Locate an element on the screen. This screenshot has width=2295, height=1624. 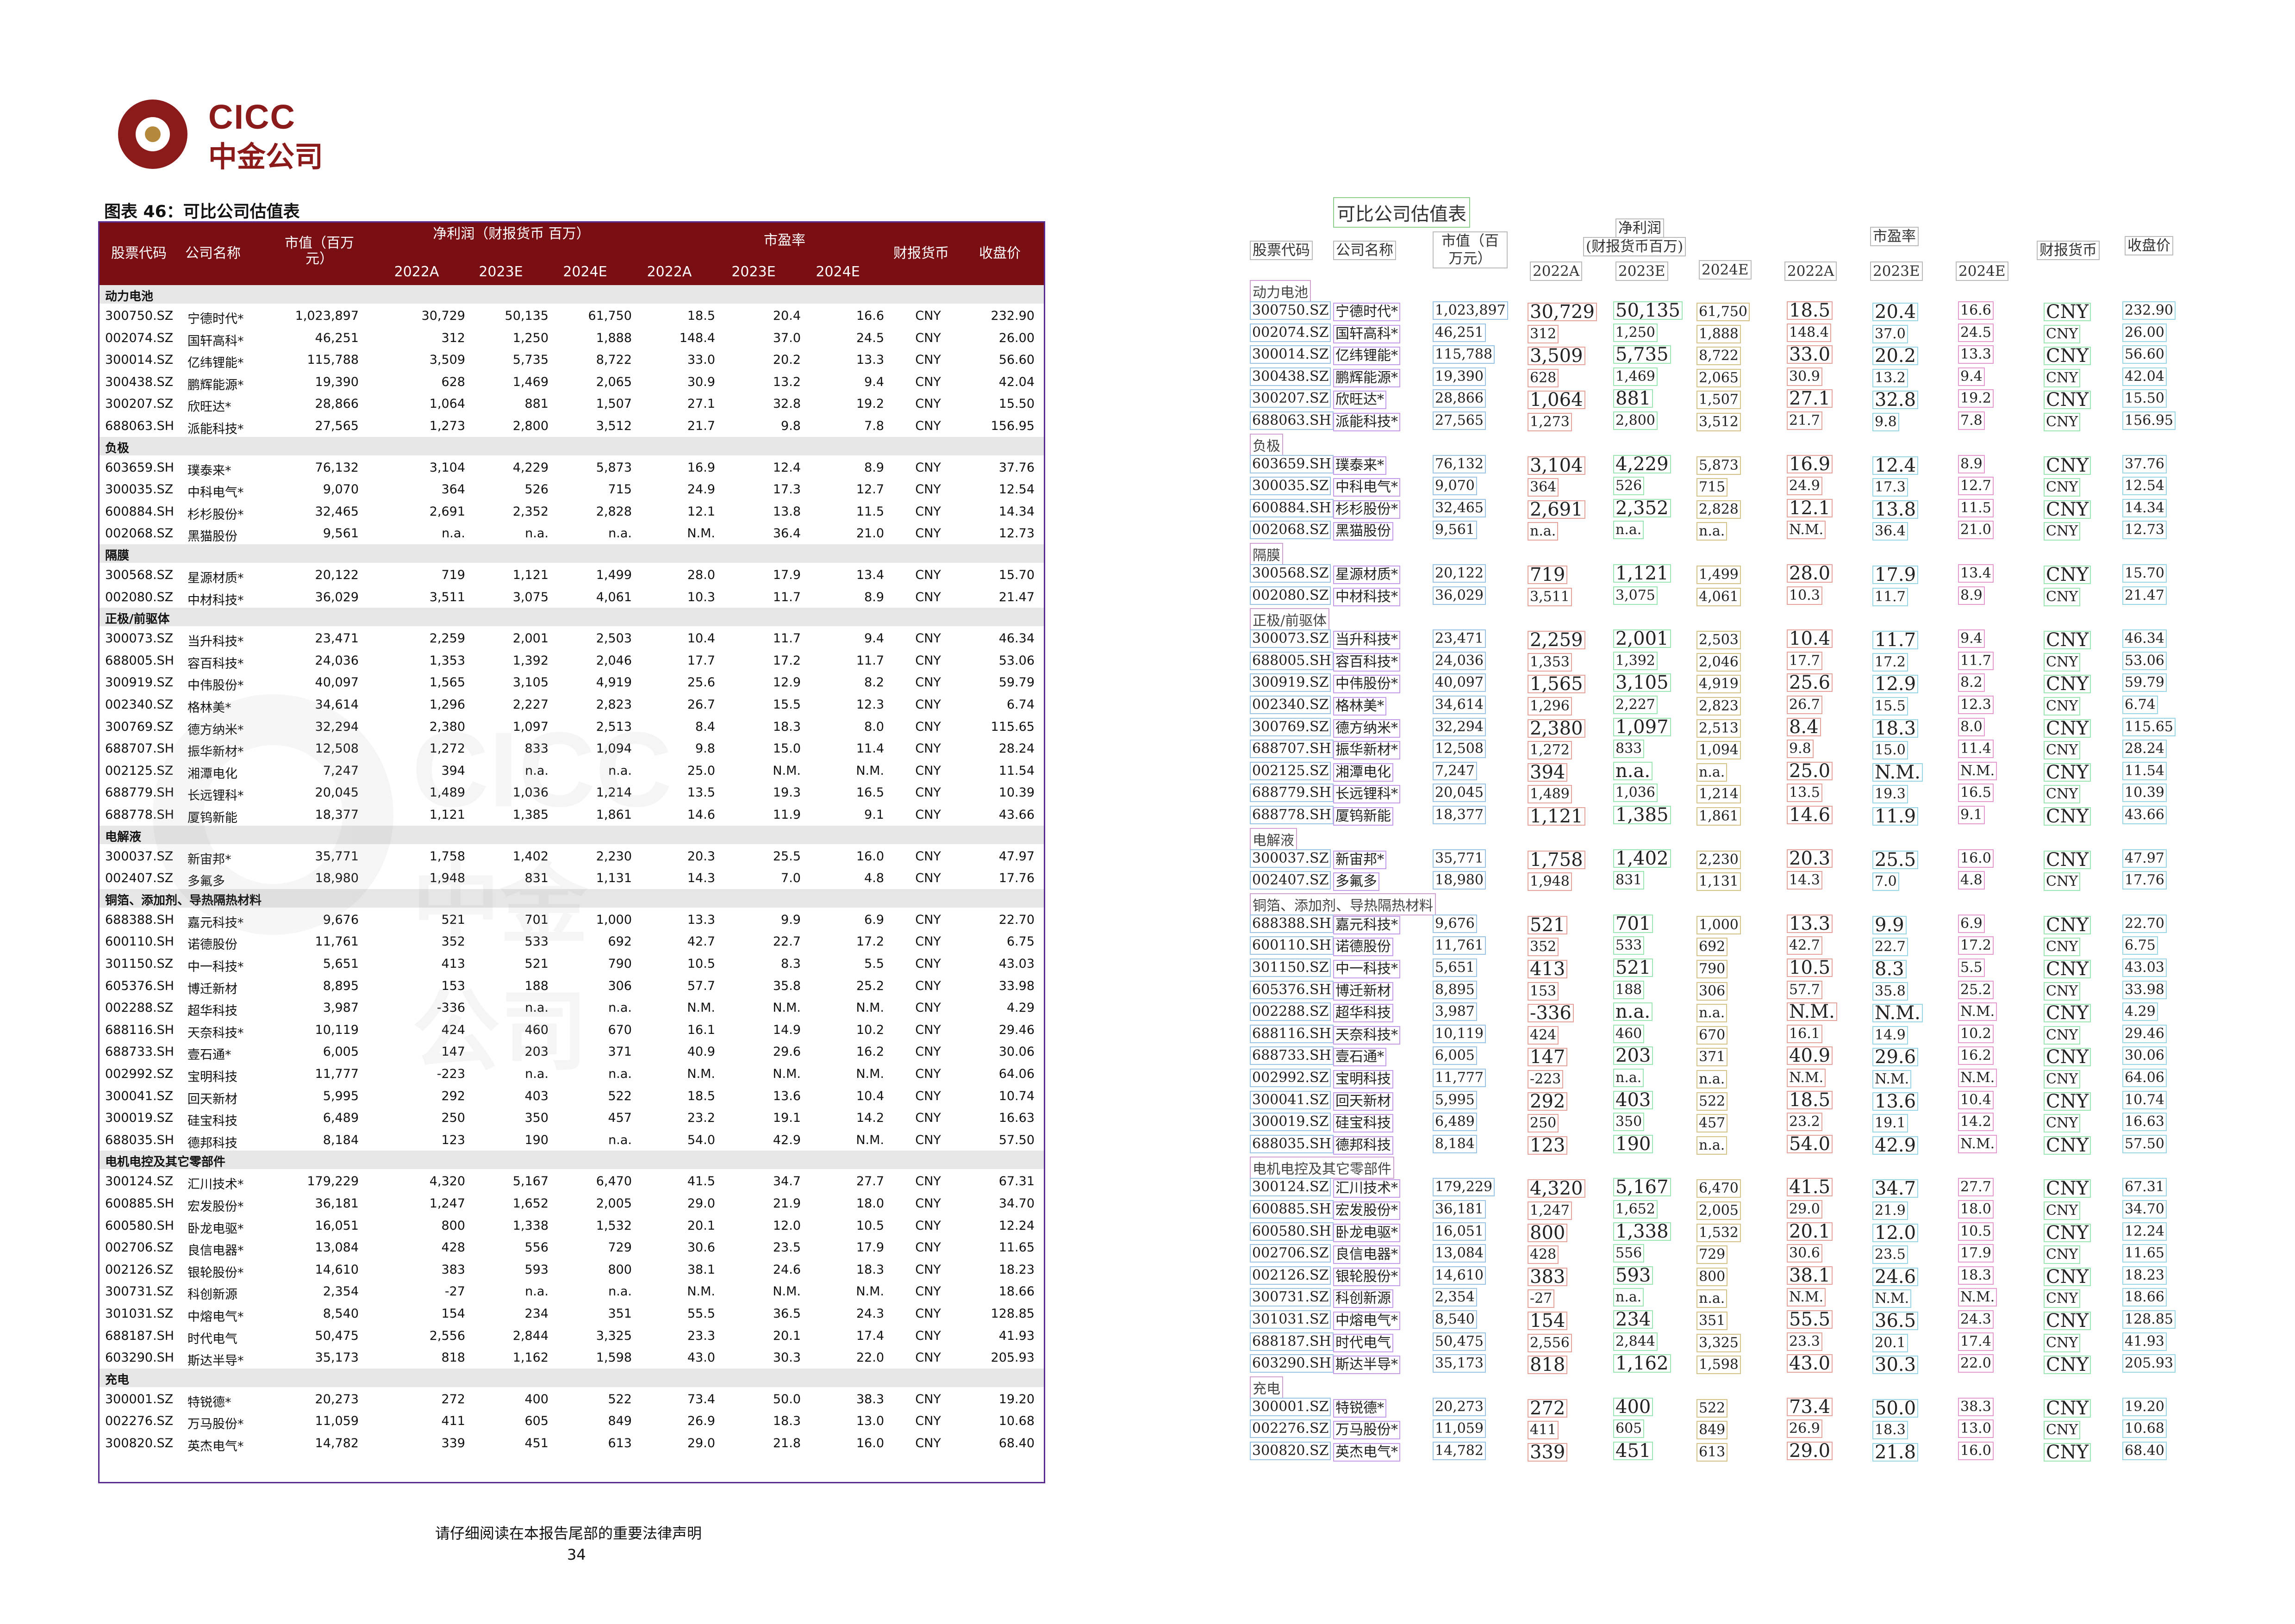
right-company-name-cell: 宝明科技 is located at coordinates (1363, 1079).